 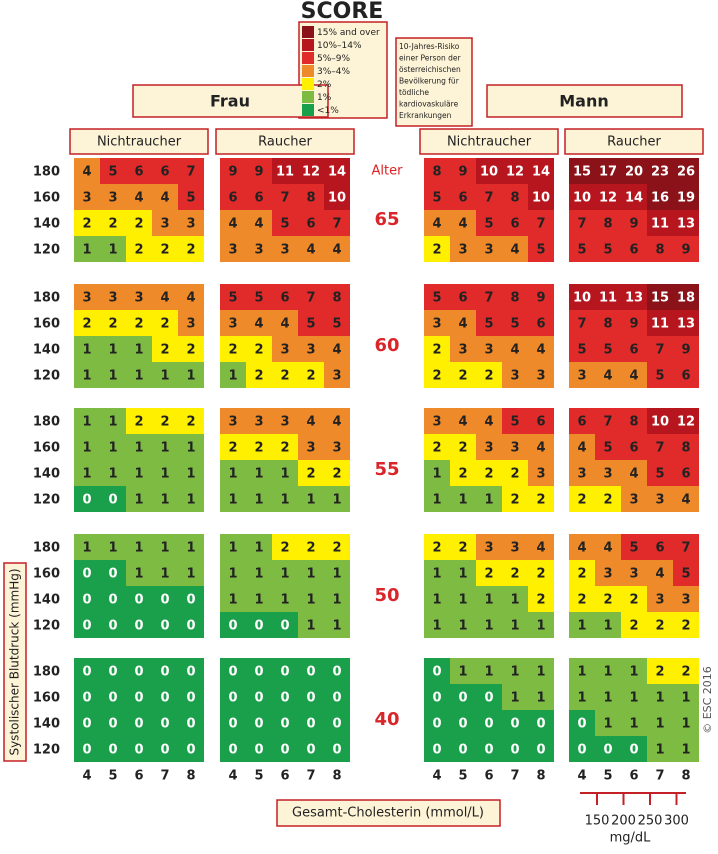 I want to click on risk-value: 14, so click(x=337, y=172).